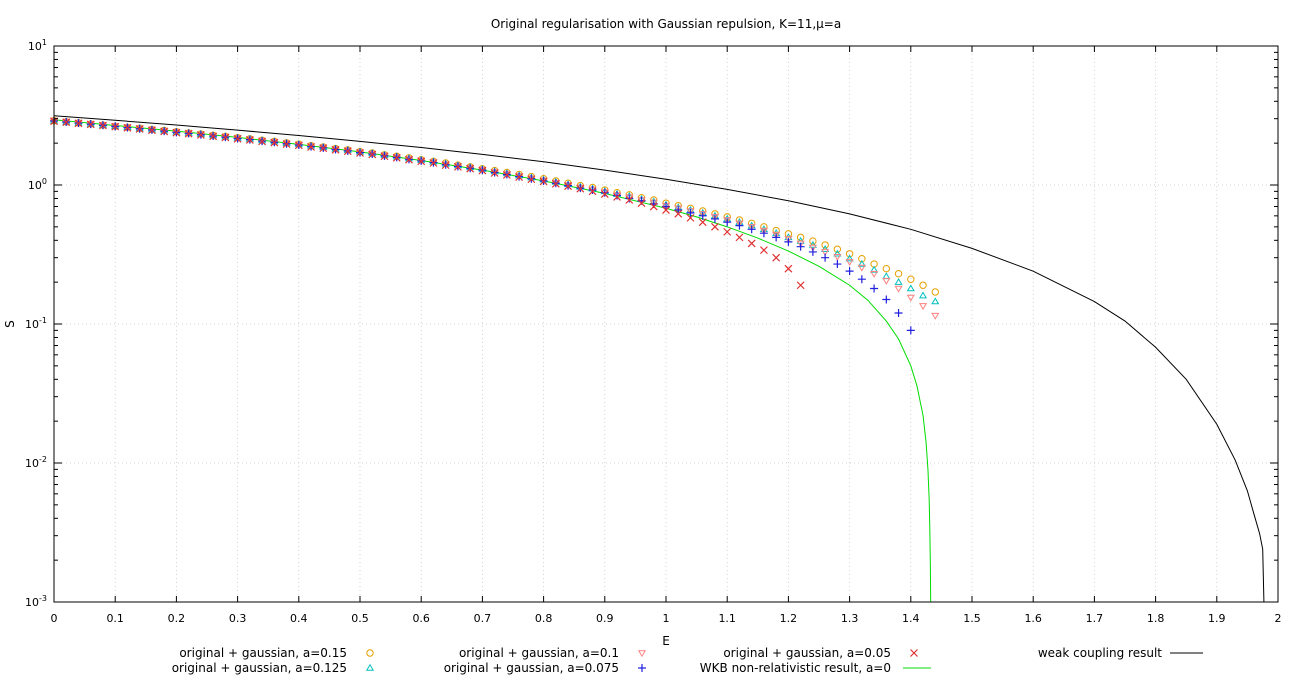 This screenshot has height=680, width=1299. What do you see at coordinates (10, 324) in the screenshot?
I see `y-axis-label: S` at bounding box center [10, 324].